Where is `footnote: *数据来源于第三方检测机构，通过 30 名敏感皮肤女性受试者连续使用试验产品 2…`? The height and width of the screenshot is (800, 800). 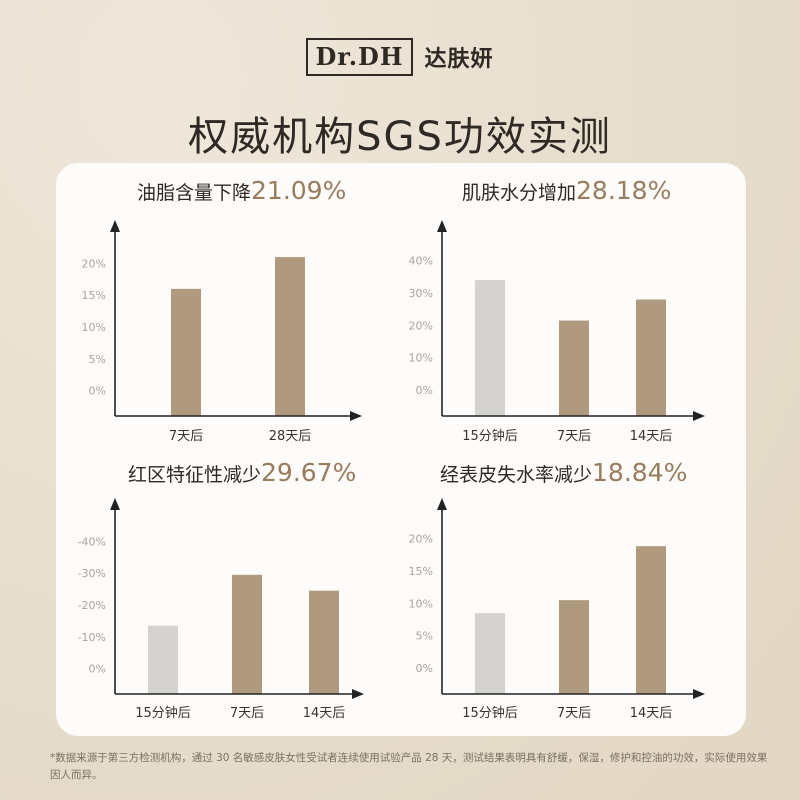
footnote: *数据来源于第三方检测机构，通过 30 名敏感皮肤女性受试者连续使用试验产品 2… is located at coordinates (409, 766).